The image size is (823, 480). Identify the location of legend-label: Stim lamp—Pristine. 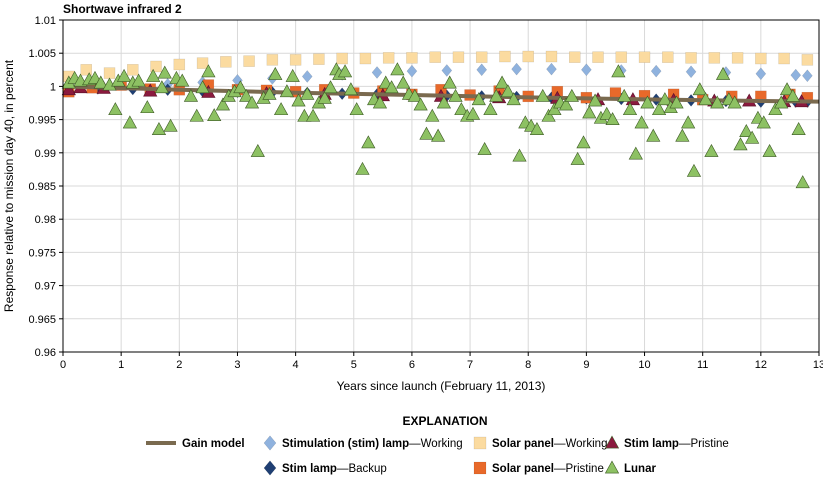
(676, 444).